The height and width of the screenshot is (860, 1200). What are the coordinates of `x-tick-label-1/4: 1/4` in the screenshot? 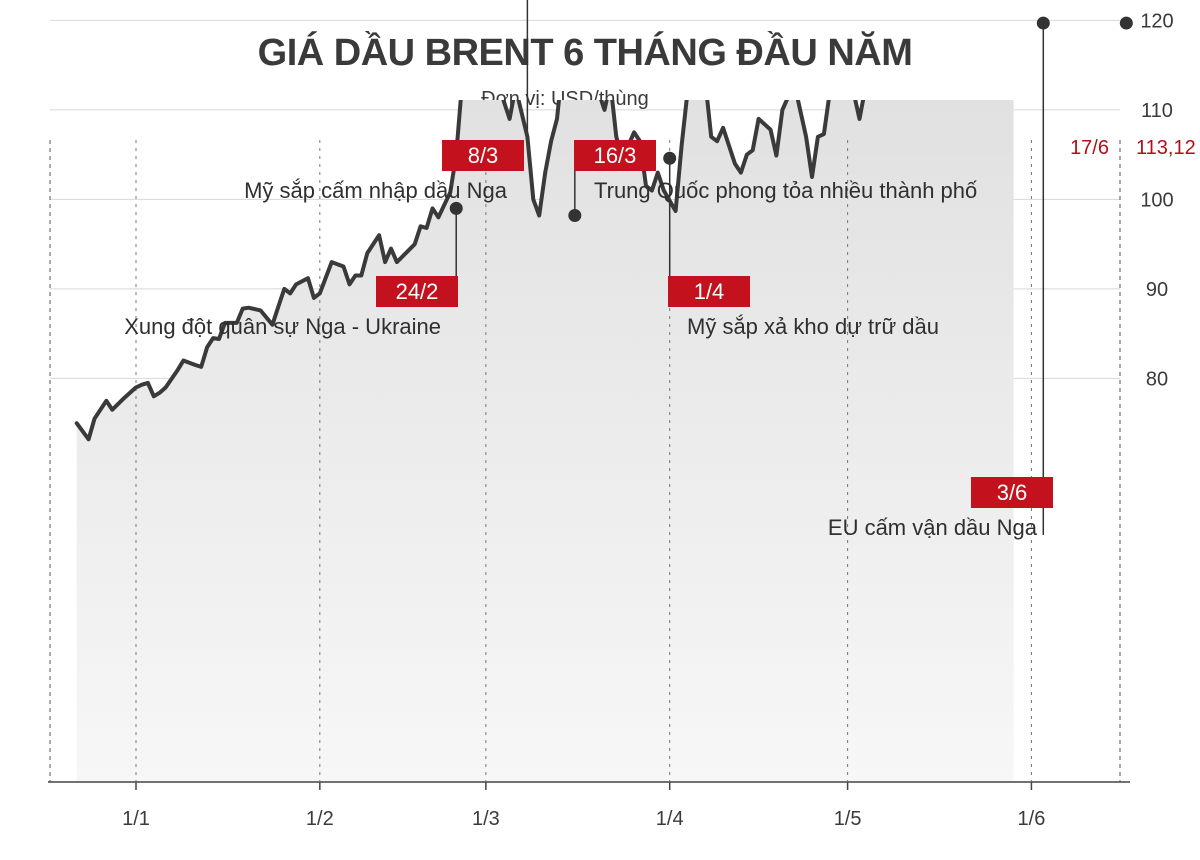 It's located at (670, 819).